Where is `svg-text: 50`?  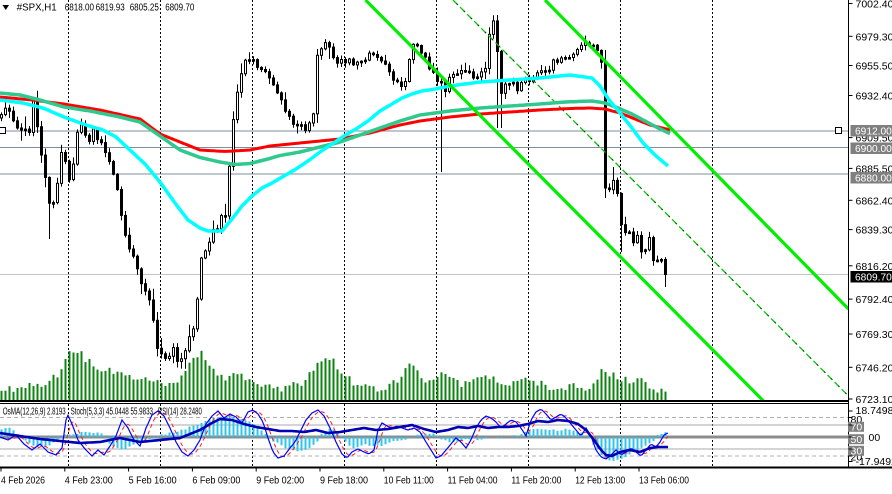
svg-text: 50 is located at coordinates (857, 440).